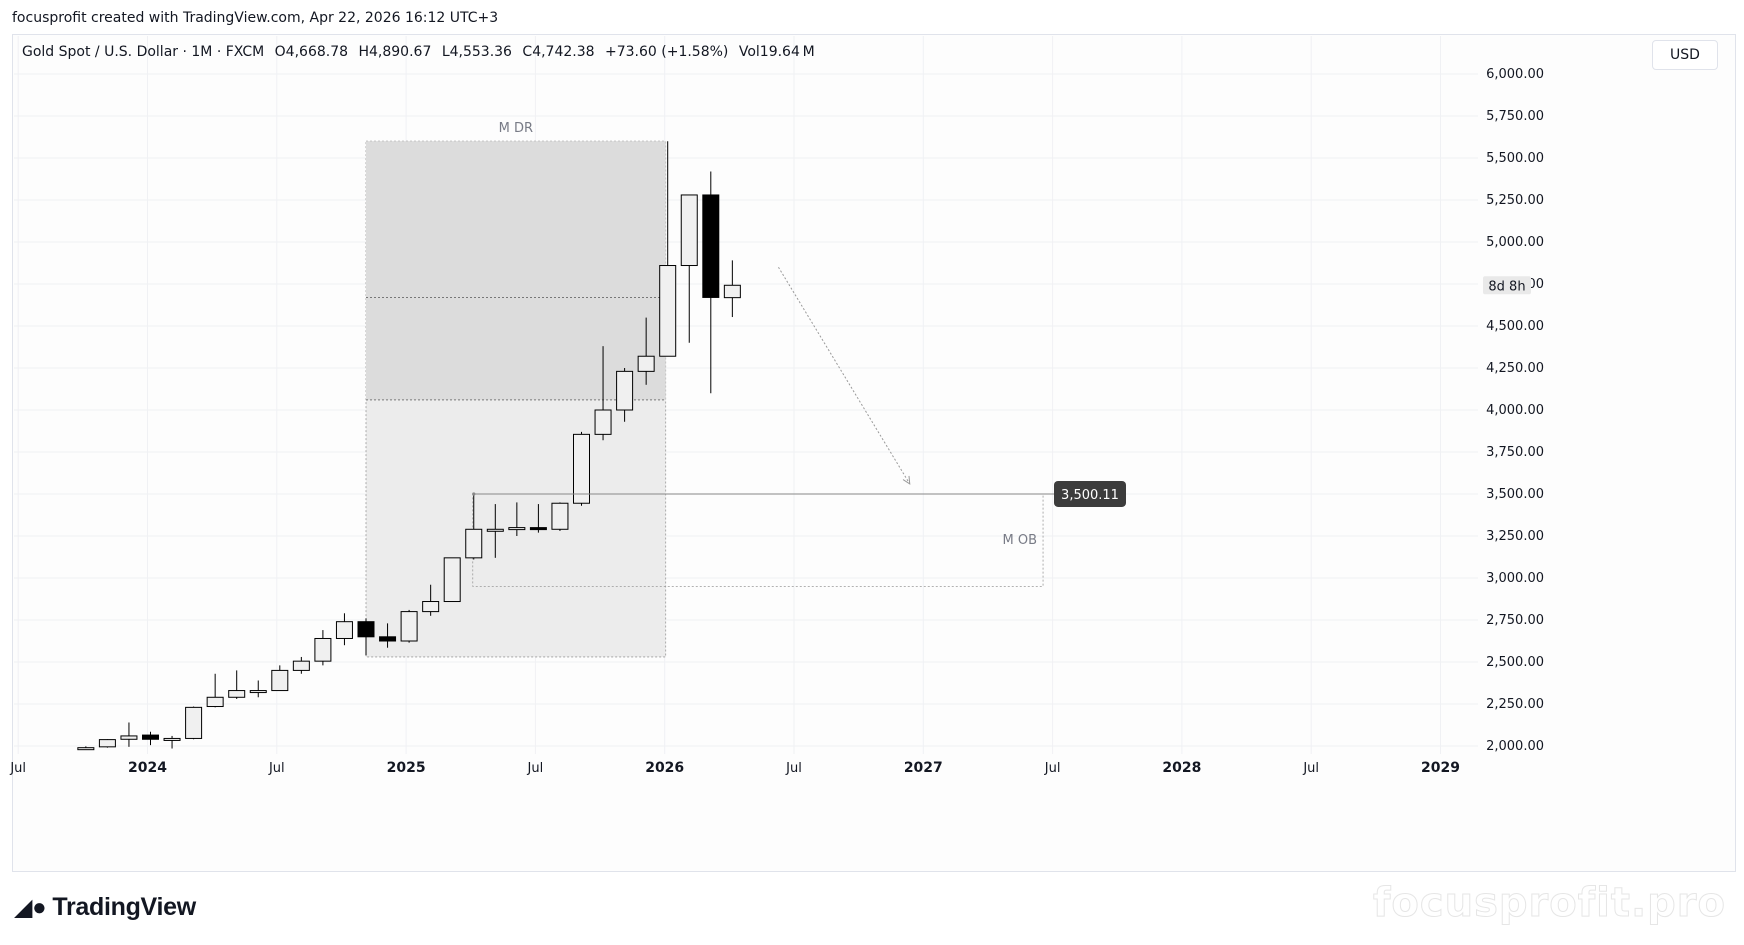 Image resolution: width=1744 pixels, height=945 pixels. I want to click on legend-high: H4,890.67, so click(395, 52).